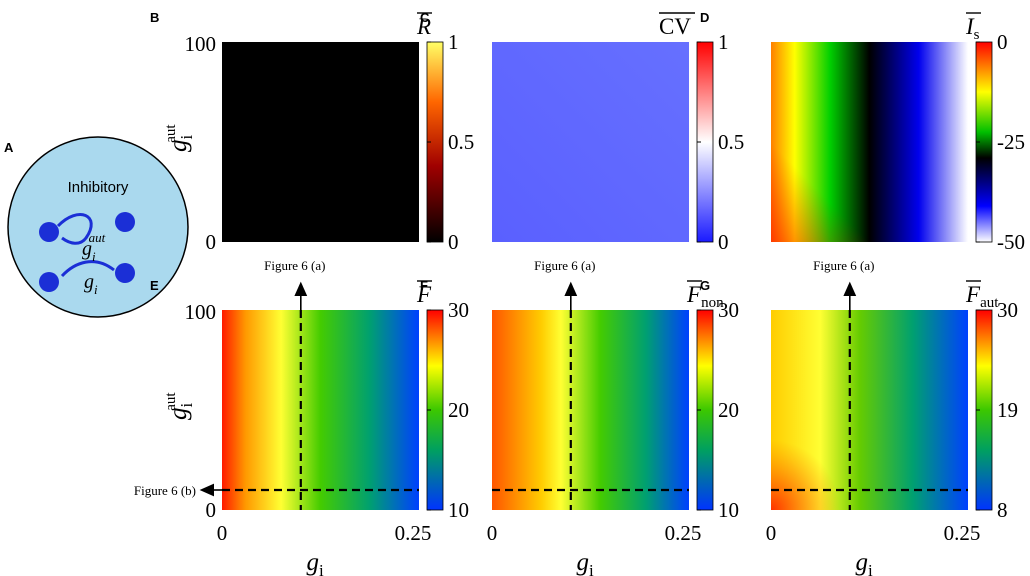 The height and width of the screenshot is (576, 1030). Describe the element at coordinates (74, 229) in the screenshot. I see `autapse-arc` at that location.